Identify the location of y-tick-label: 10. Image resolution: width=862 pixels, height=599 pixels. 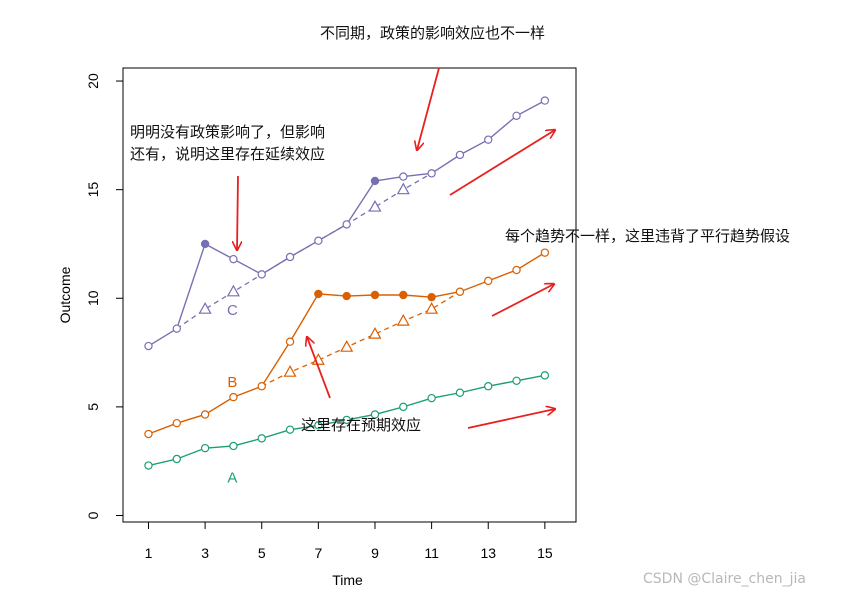
(93, 298).